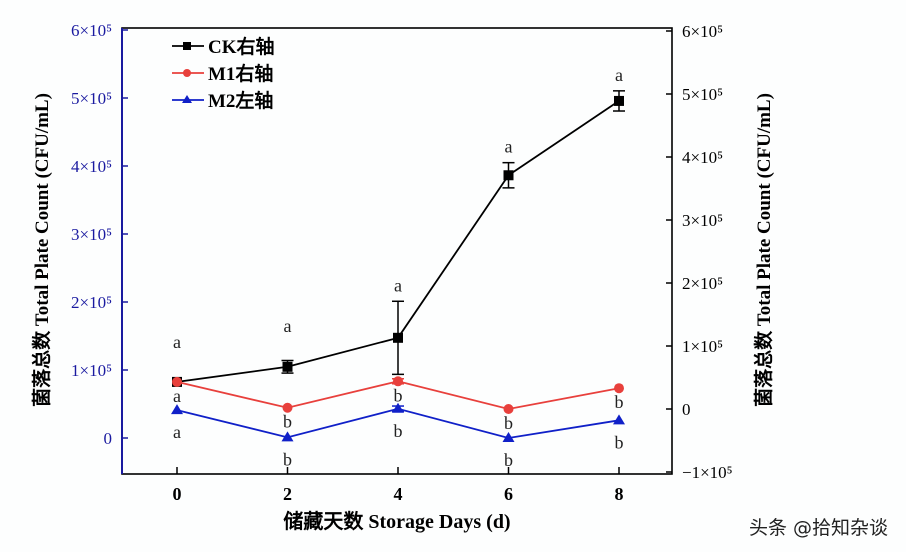  I want to click on x-tick-label: 2, so click(287, 494).